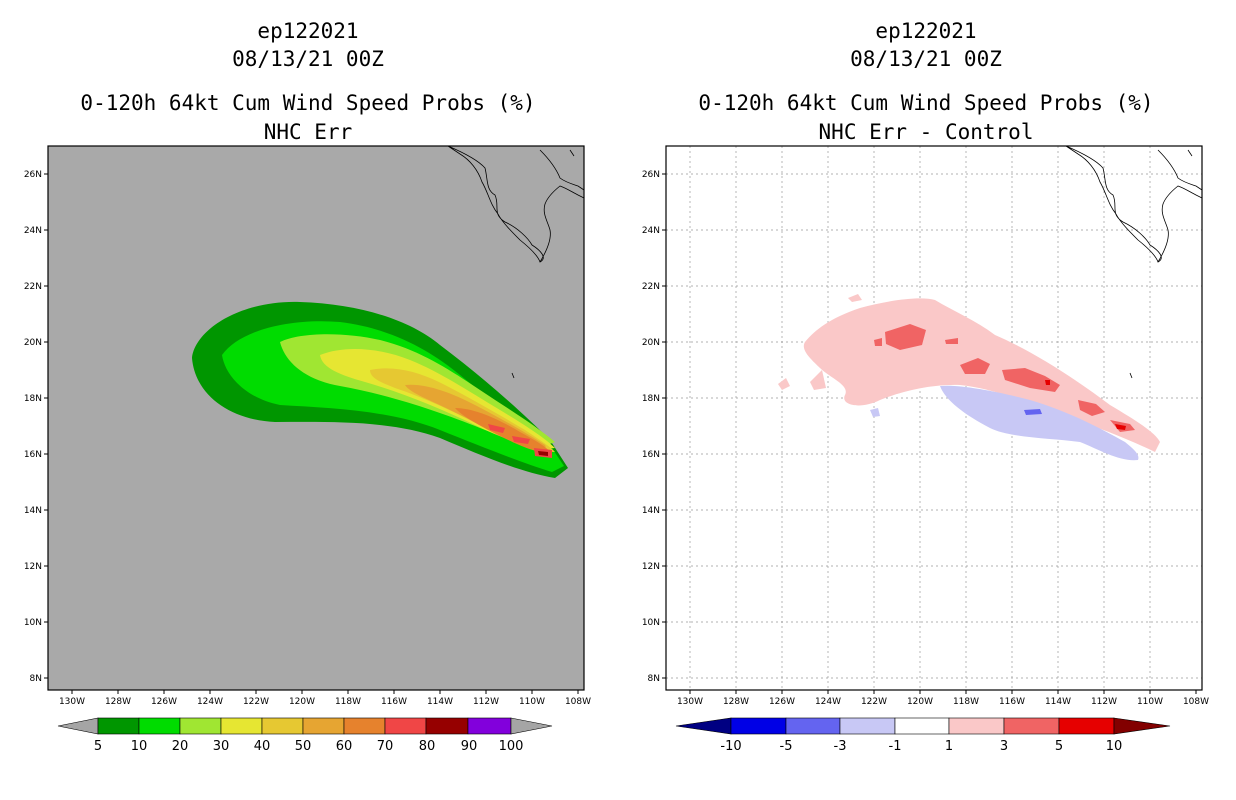 Image resolution: width=1236 pixels, height=800 pixels. I want to click on left-lon-112W: 112W, so click(486, 702).